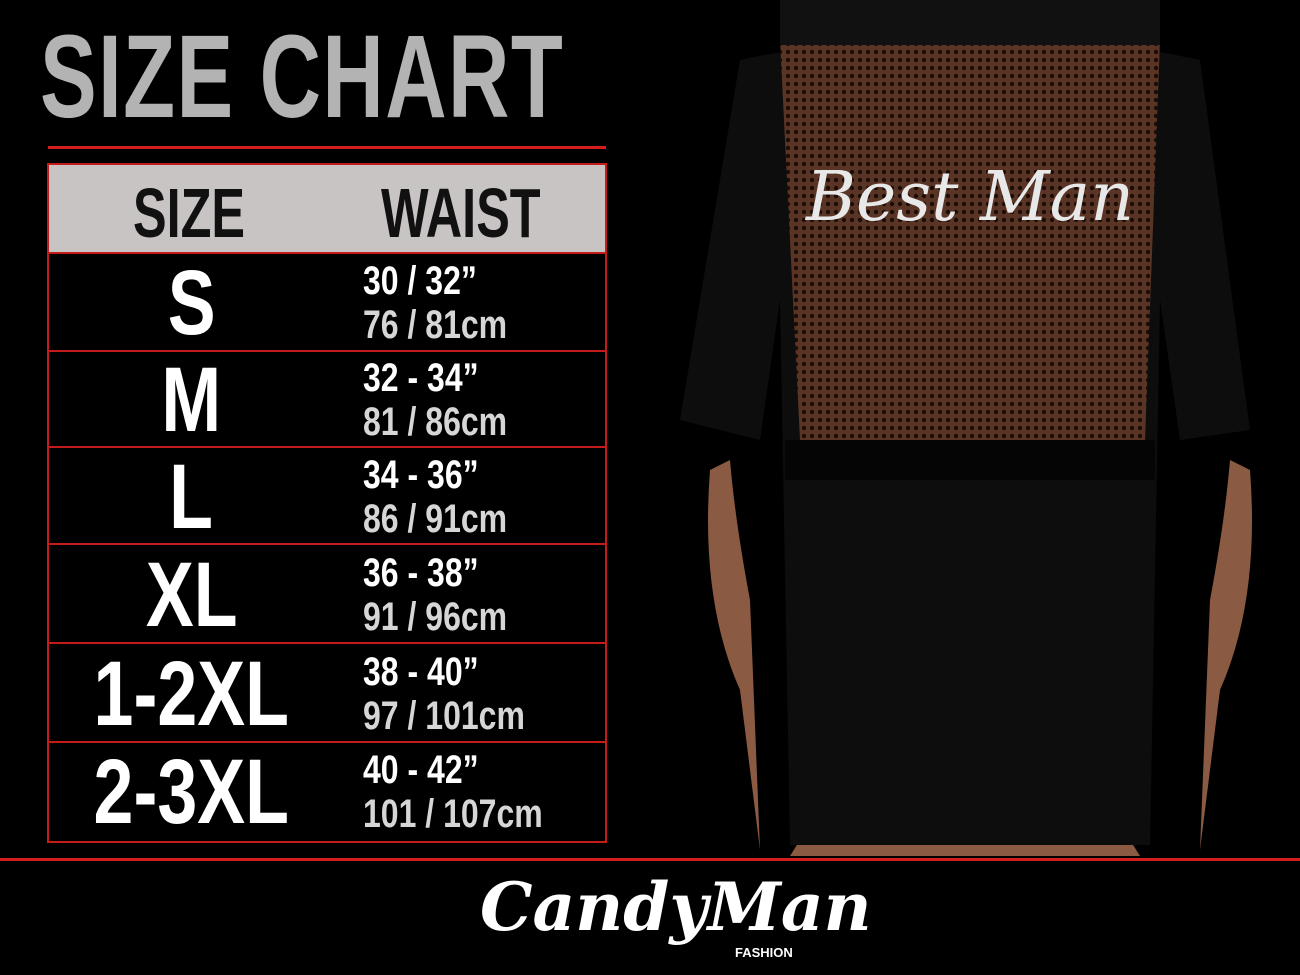 The height and width of the screenshot is (975, 1300). Describe the element at coordinates (435, 518) in the screenshot. I see `waist-cm: 86 / 91cm` at that location.